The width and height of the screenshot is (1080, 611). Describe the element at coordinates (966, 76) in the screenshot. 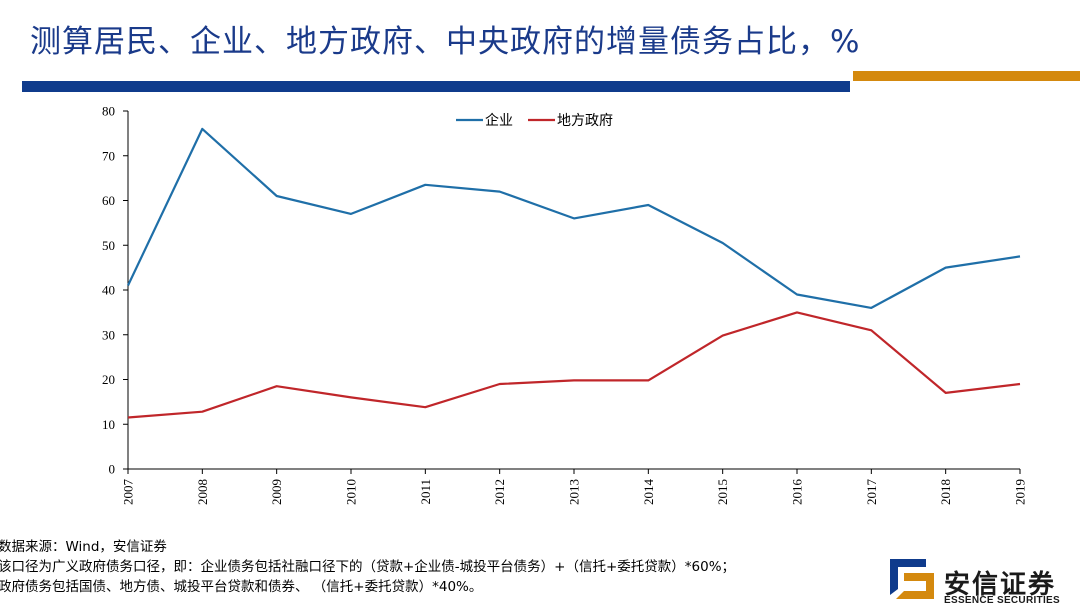

I see `header-divider-orange` at that location.